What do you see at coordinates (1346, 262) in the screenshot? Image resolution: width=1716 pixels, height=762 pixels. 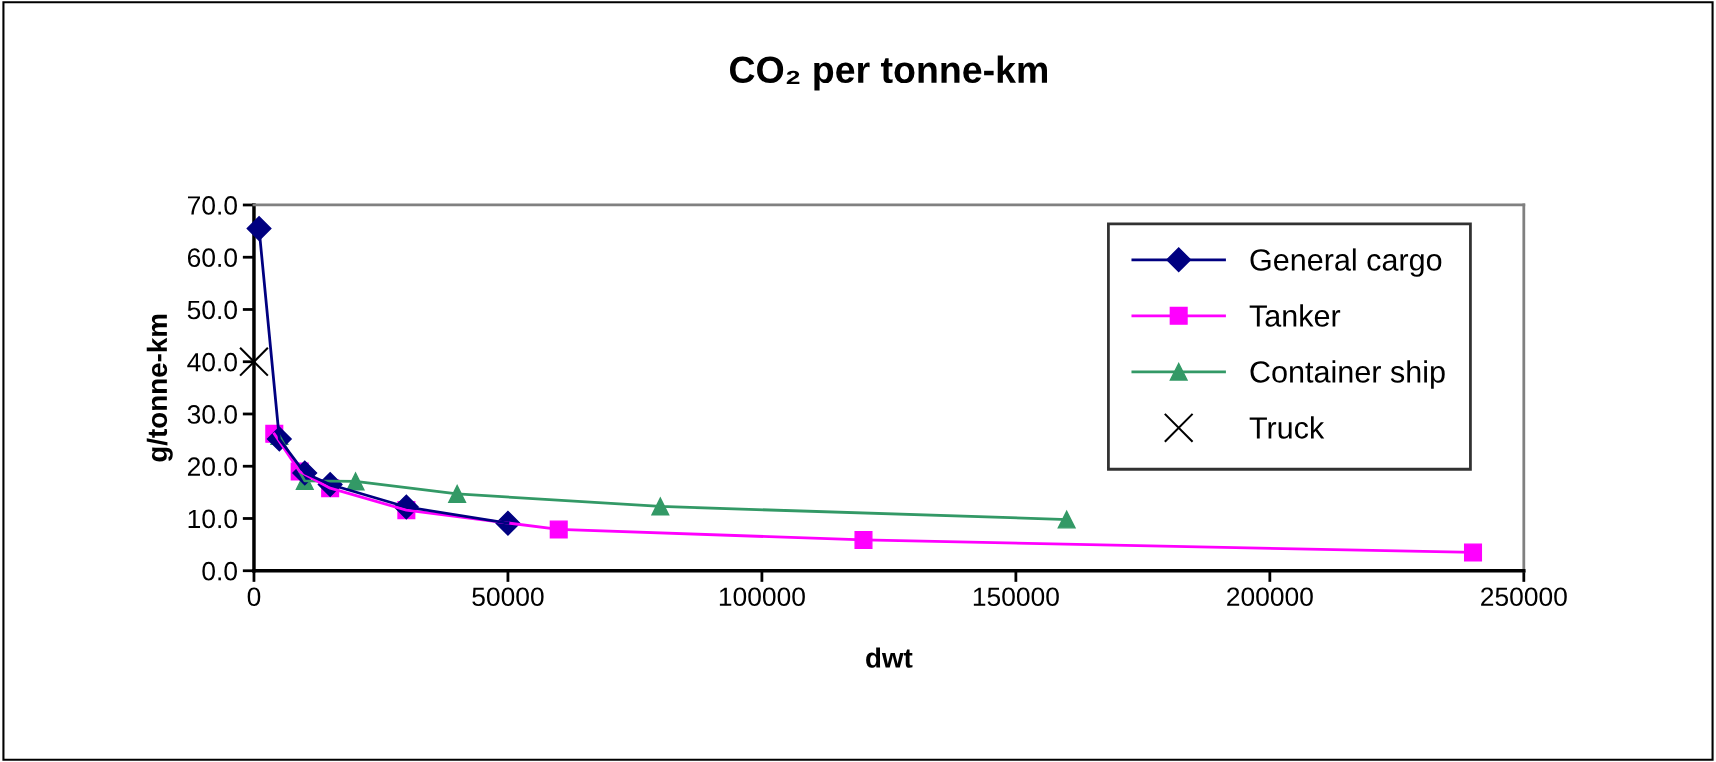 I see `legend-label: General cargo` at bounding box center [1346, 262].